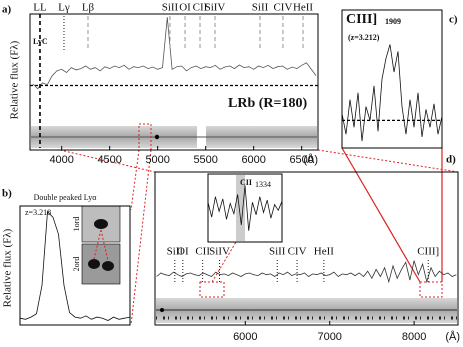 Image resolution: width=463 pixels, height=347 pixels. I want to click on line-label: Lβ, so click(88, 8).